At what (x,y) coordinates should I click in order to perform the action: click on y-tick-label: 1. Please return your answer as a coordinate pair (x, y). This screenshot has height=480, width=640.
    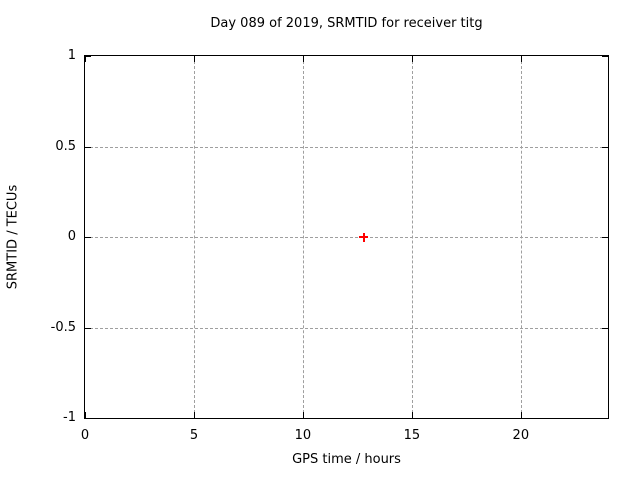
    Looking at the image, I should click on (71, 55).